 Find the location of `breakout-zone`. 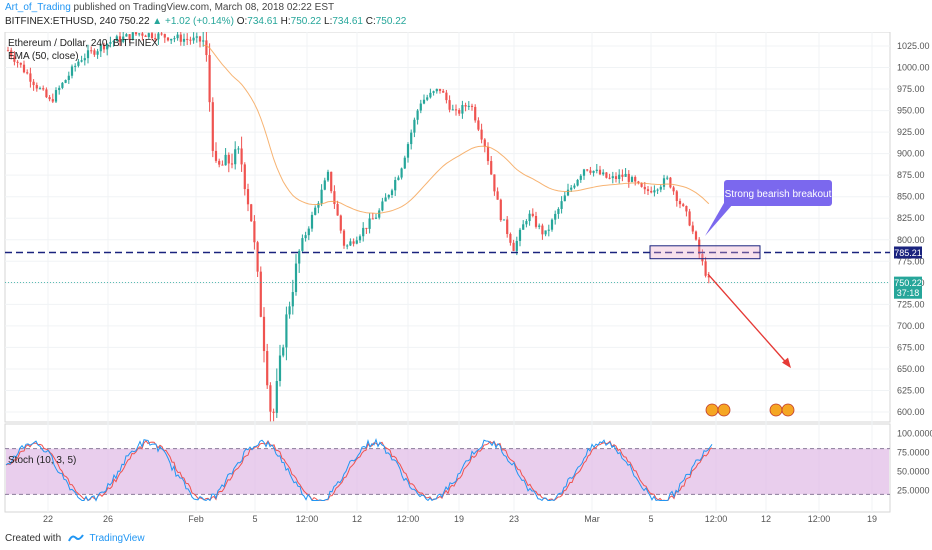

breakout-zone is located at coordinates (705, 252).